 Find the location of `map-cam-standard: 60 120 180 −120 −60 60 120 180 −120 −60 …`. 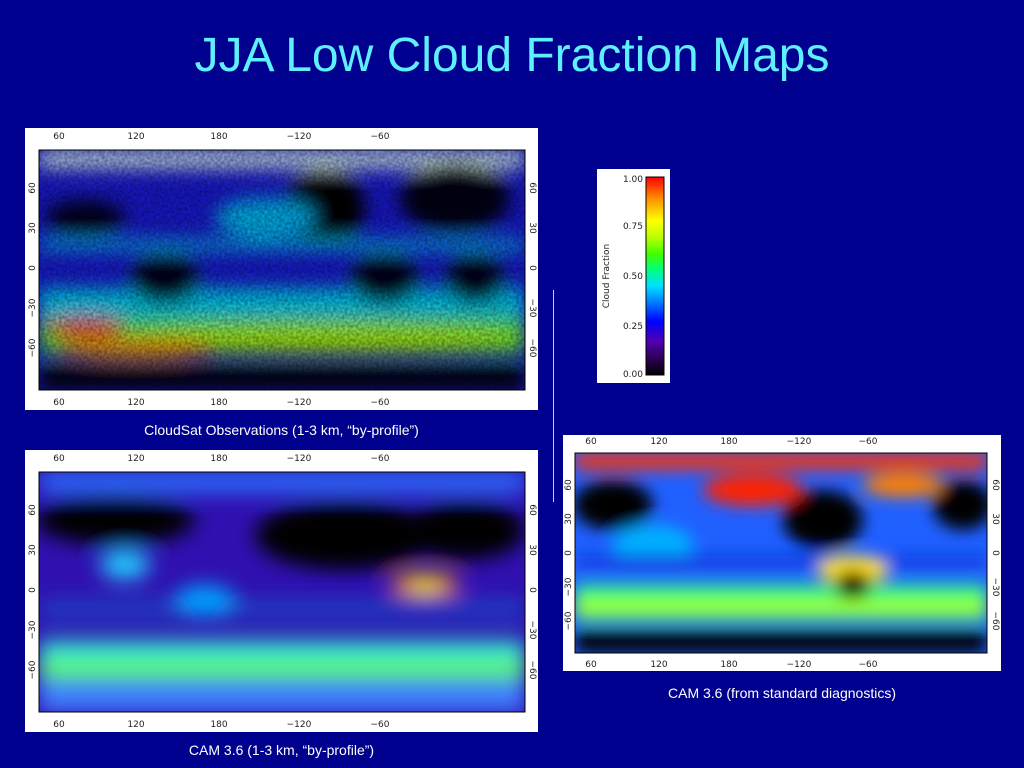

map-cam-standard: 60 120 180 −120 −60 60 120 180 −120 −60 … is located at coordinates (782, 553).